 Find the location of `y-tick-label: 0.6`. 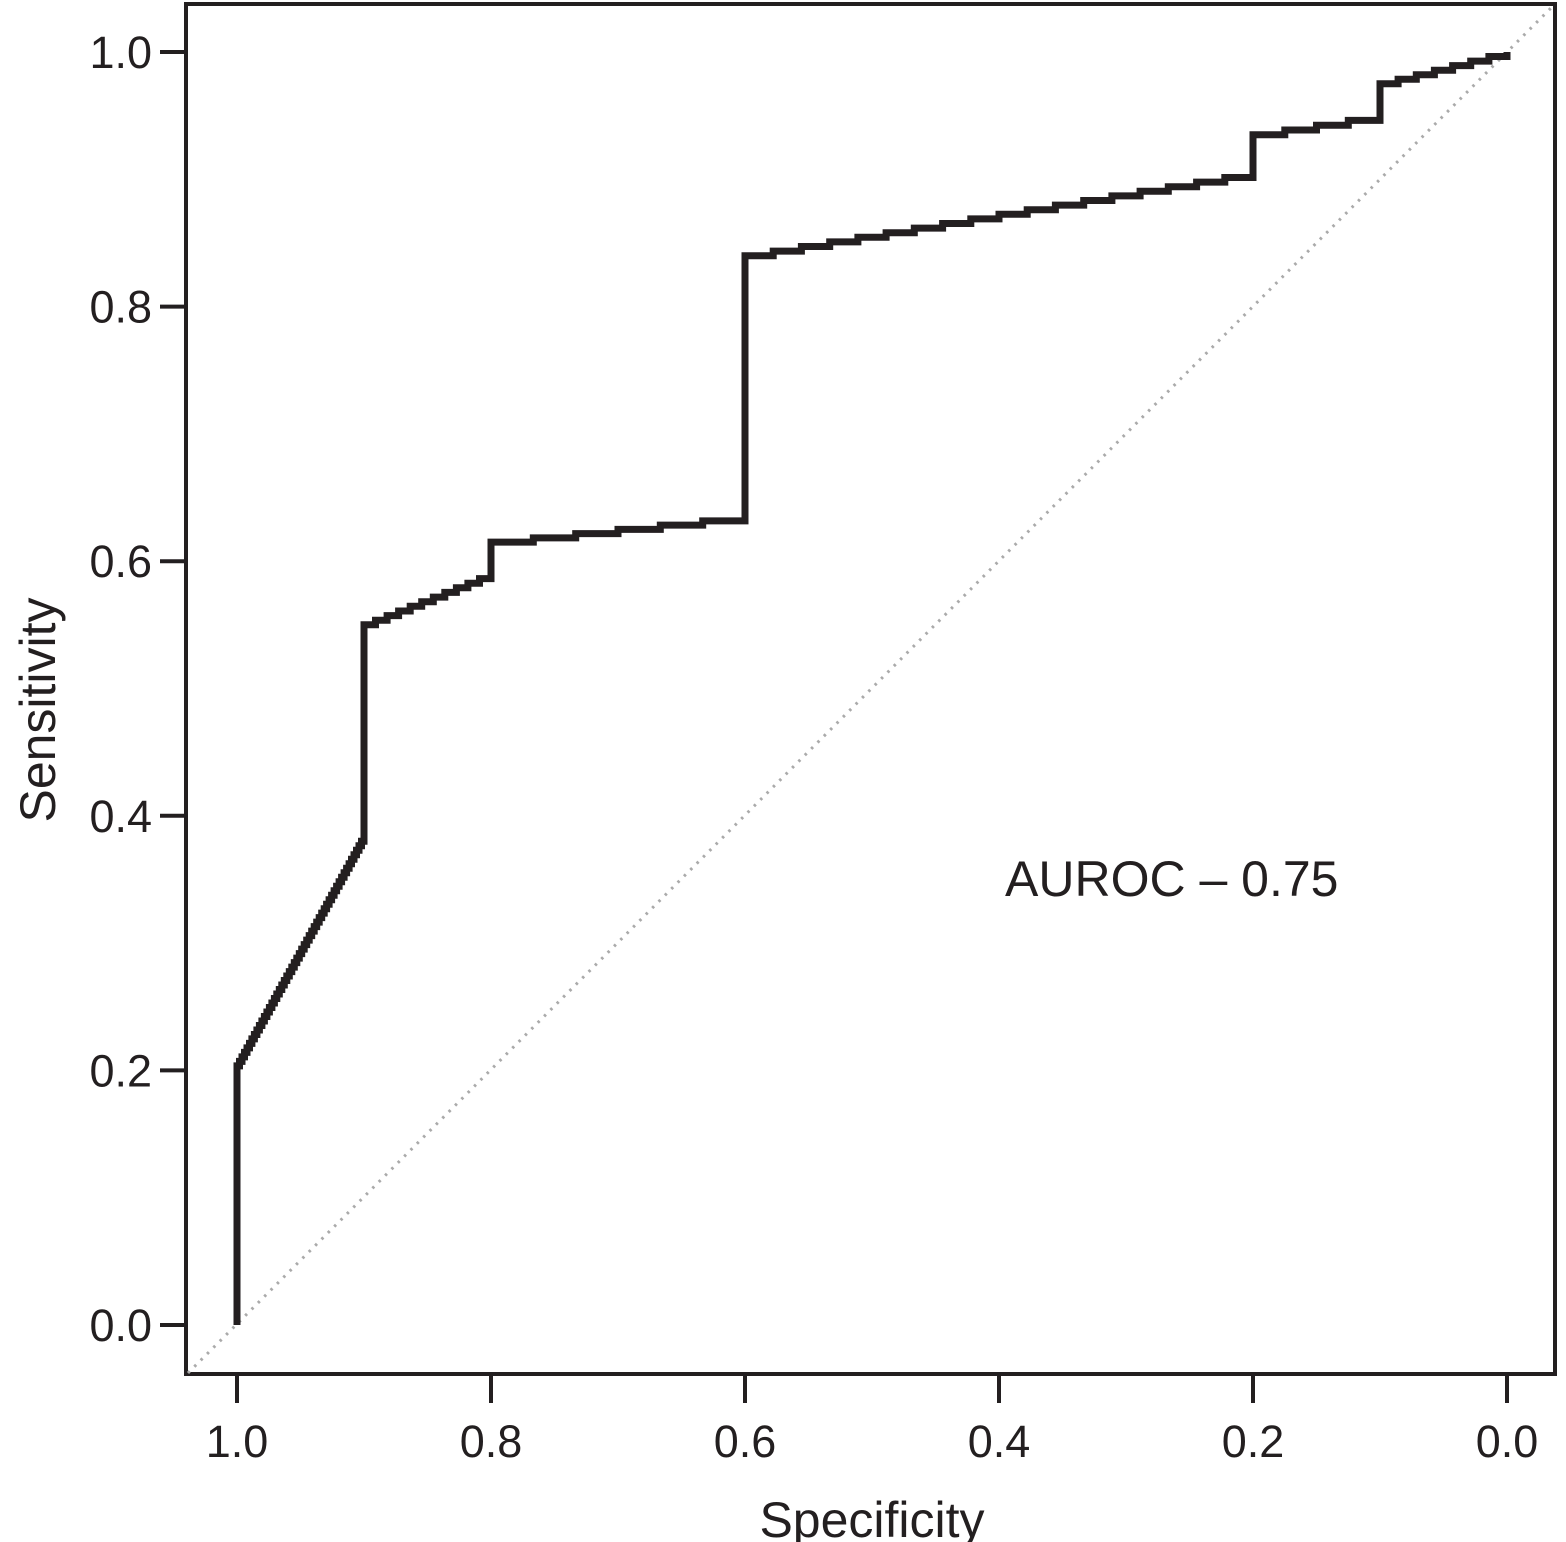

y-tick-label: 0.6 is located at coordinates (120, 561).